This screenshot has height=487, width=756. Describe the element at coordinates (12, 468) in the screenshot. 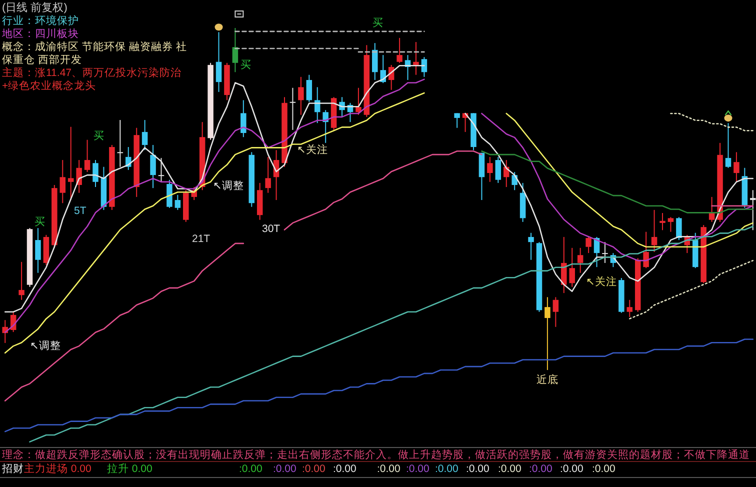

I see `text: 招财` at that location.